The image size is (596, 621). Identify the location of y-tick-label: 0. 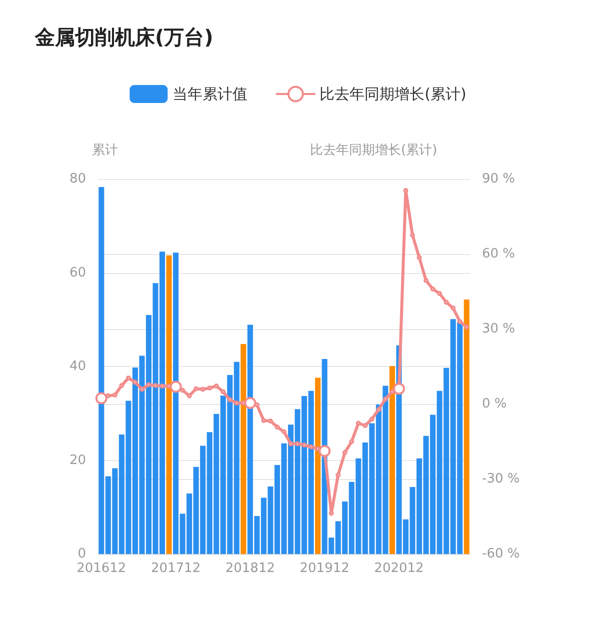
(82, 554).